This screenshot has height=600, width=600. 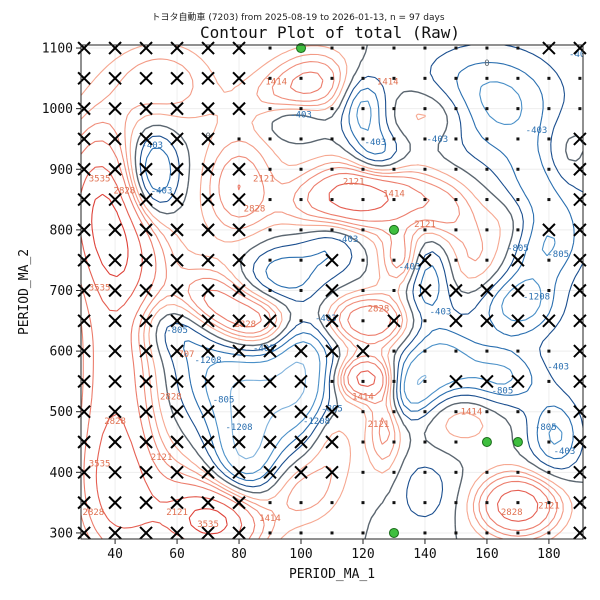 What do you see at coordinates (354, 182) in the screenshot?
I see `contour-label: 2121` at bounding box center [354, 182].